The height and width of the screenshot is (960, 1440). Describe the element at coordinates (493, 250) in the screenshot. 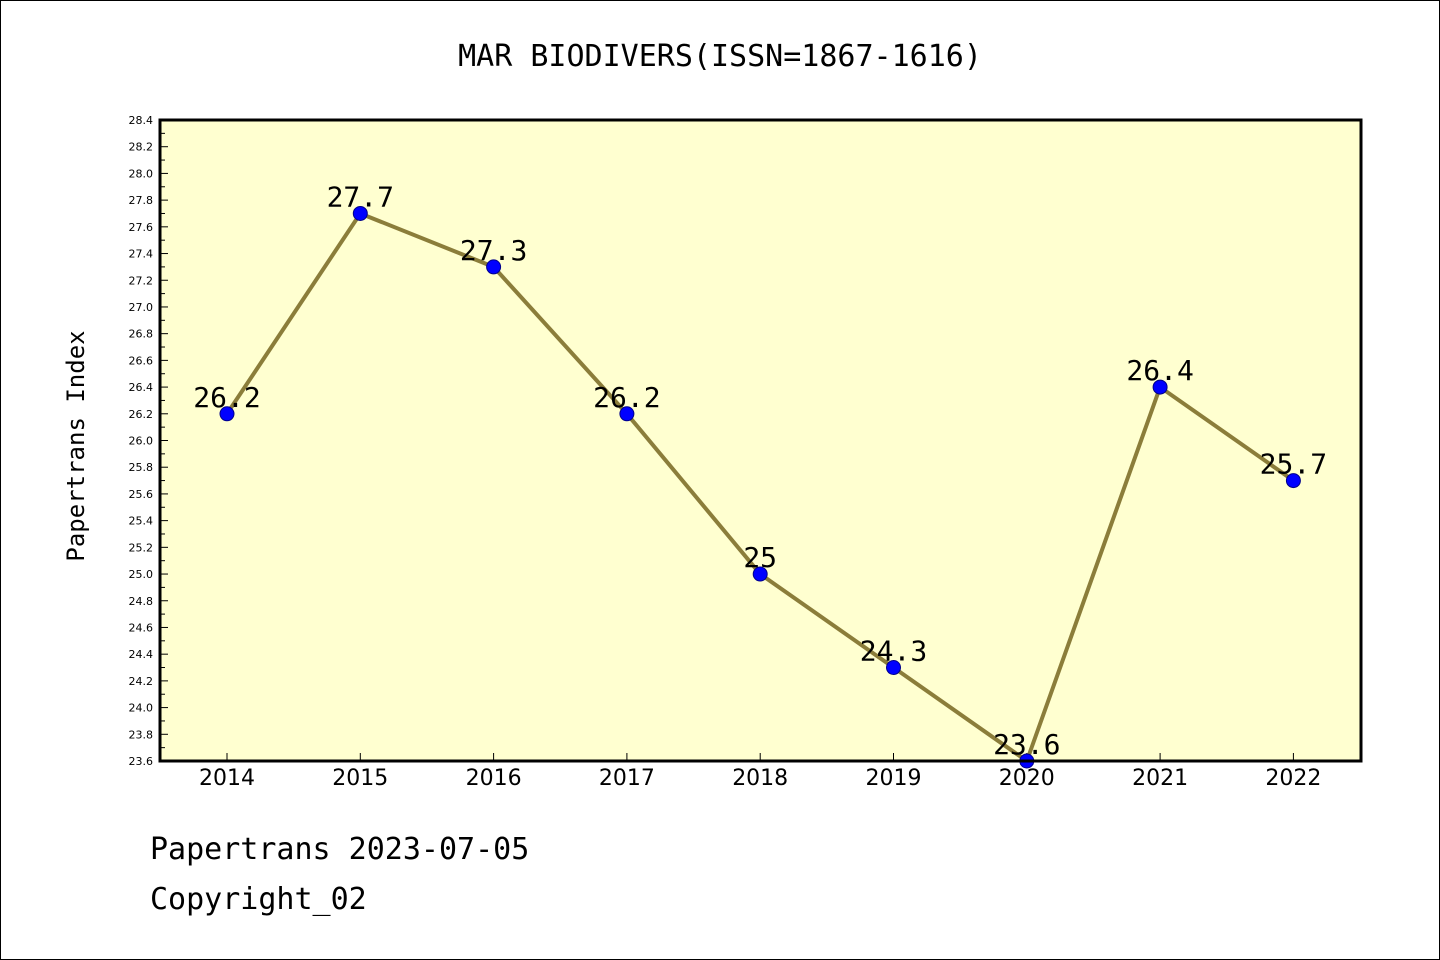

I see `data-label: 27.3` at that location.